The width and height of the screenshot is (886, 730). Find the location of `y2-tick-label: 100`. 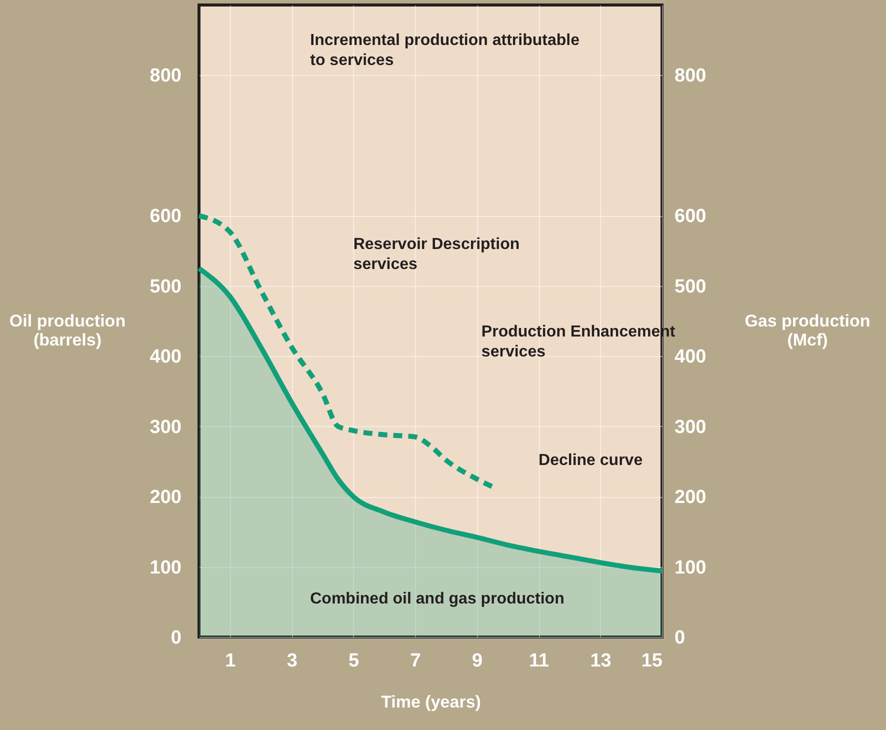

y2-tick-label: 100 is located at coordinates (690, 567).